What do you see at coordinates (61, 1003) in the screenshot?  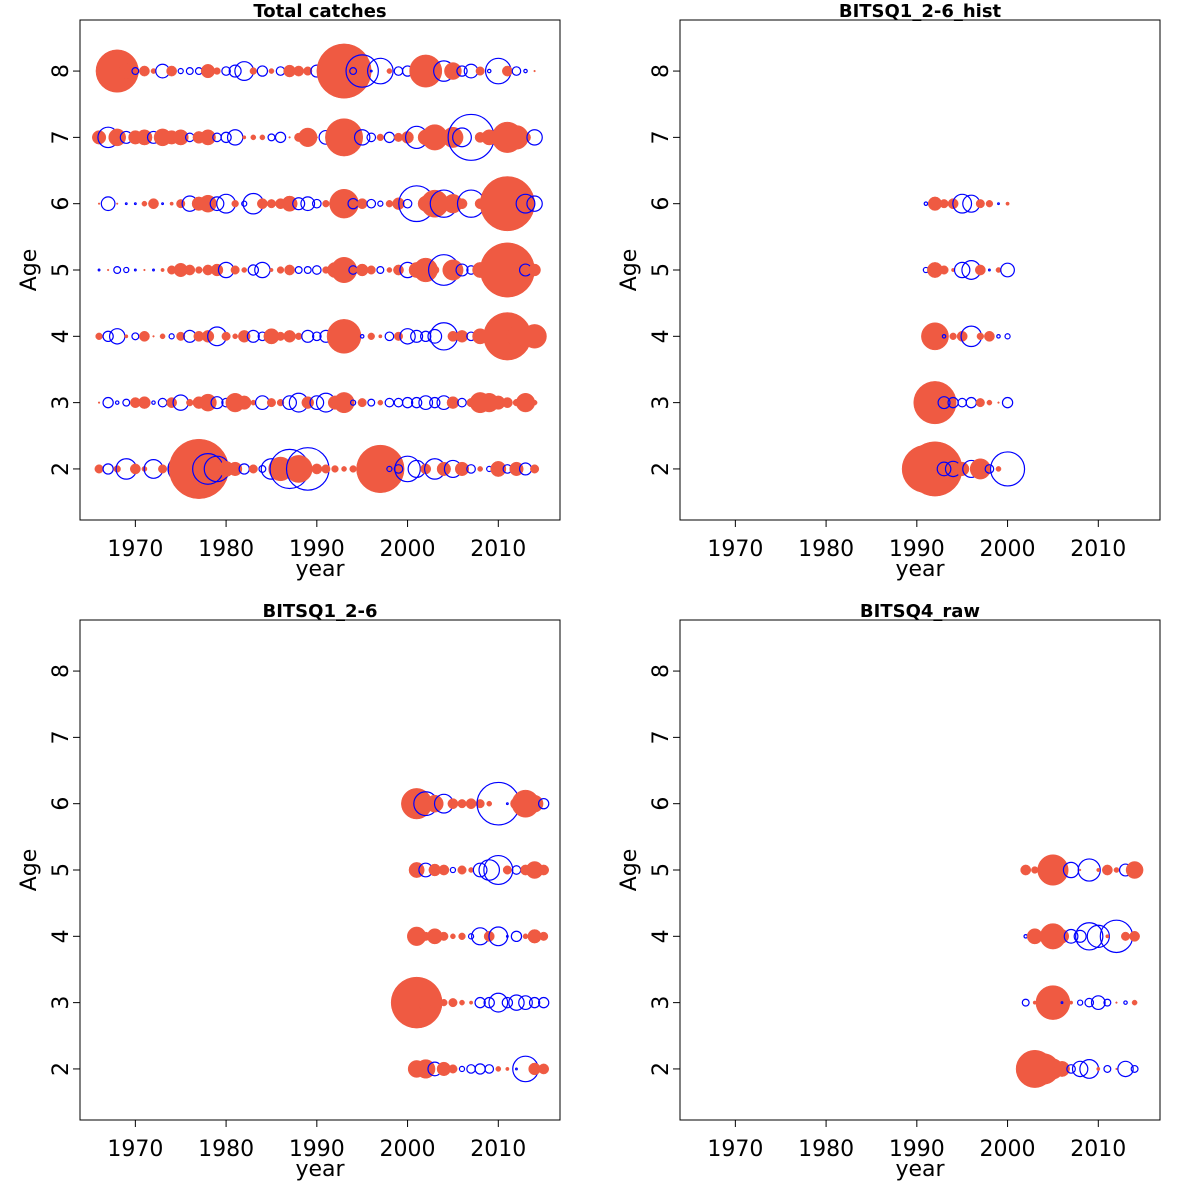 I see `y-tick-label: 3` at bounding box center [61, 1003].